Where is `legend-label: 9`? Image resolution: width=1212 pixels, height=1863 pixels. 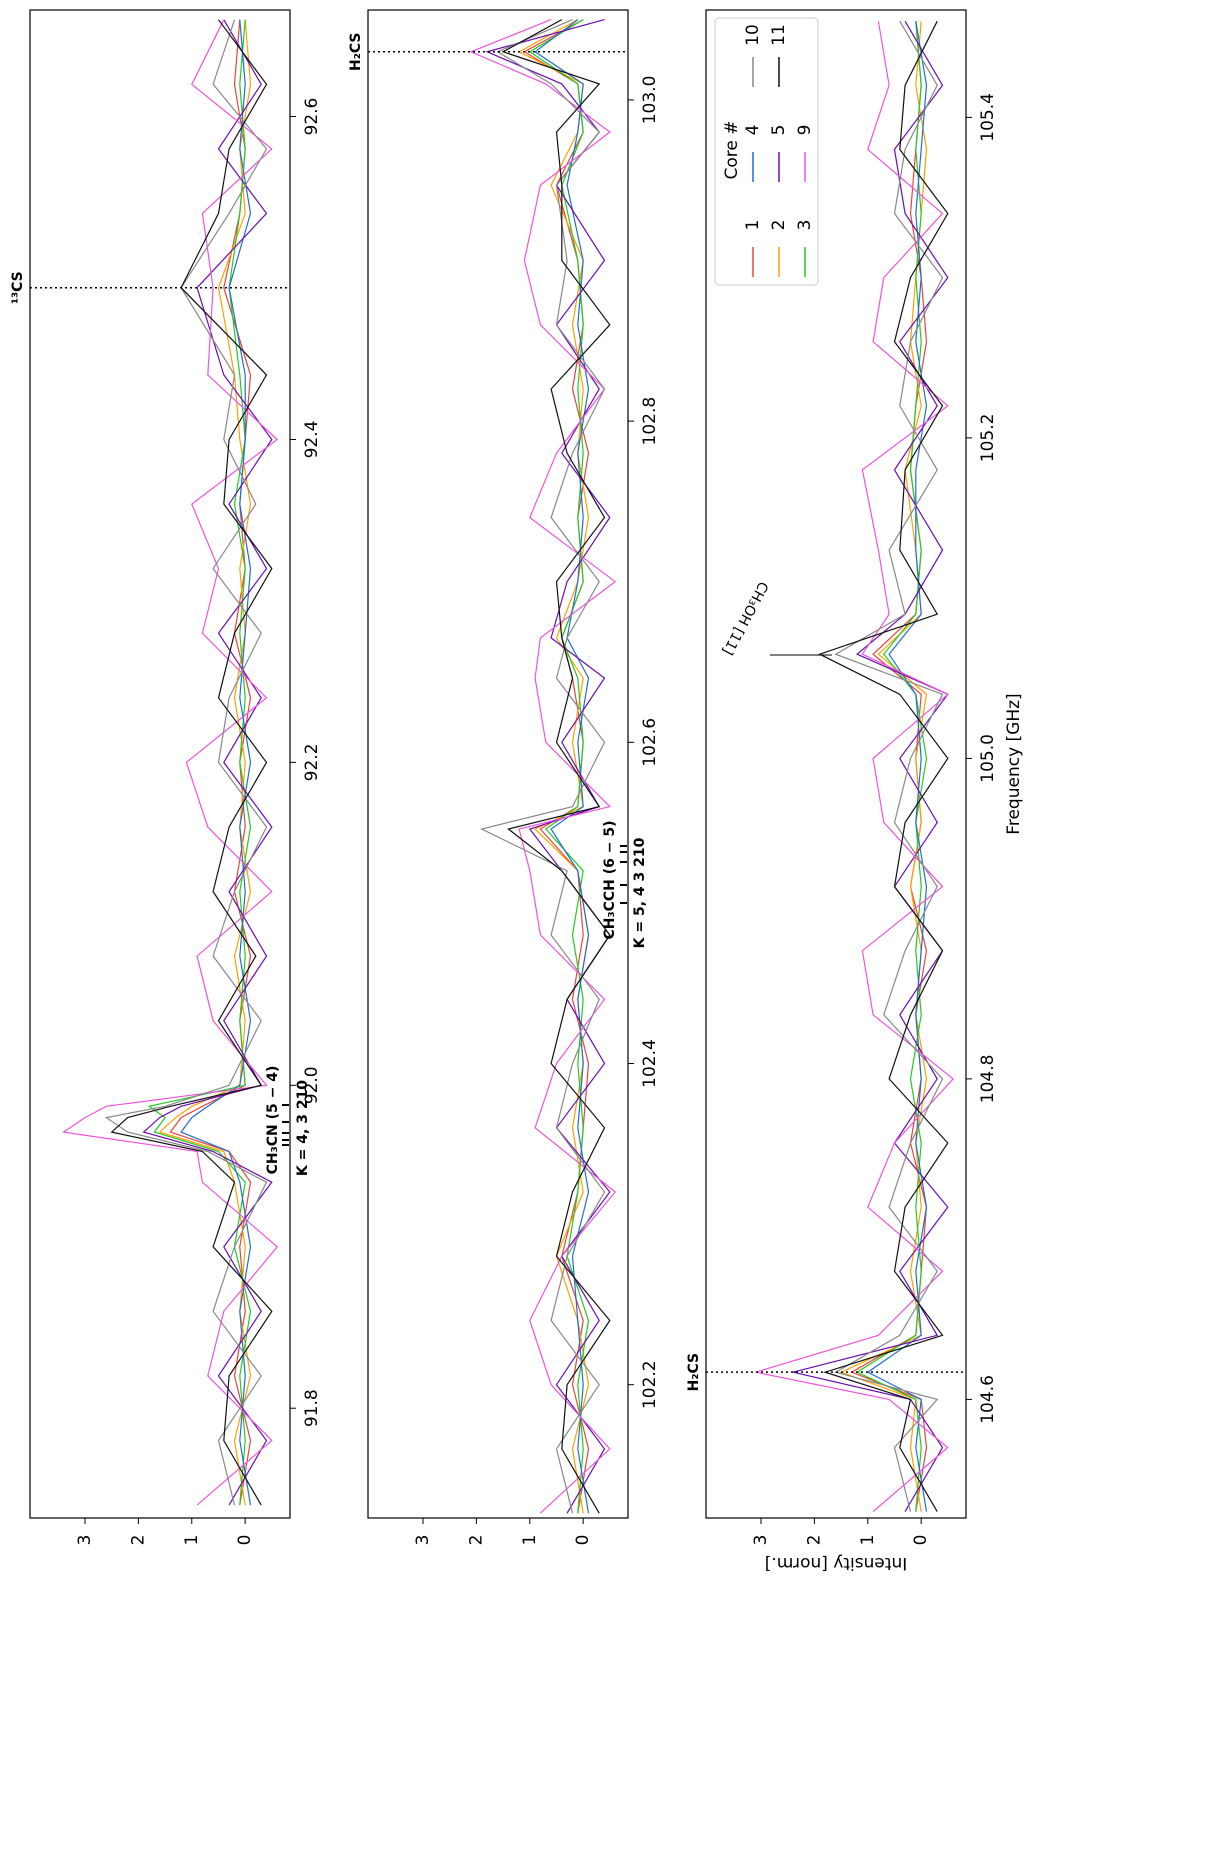
legend-label: 9 is located at coordinates (805, 130).